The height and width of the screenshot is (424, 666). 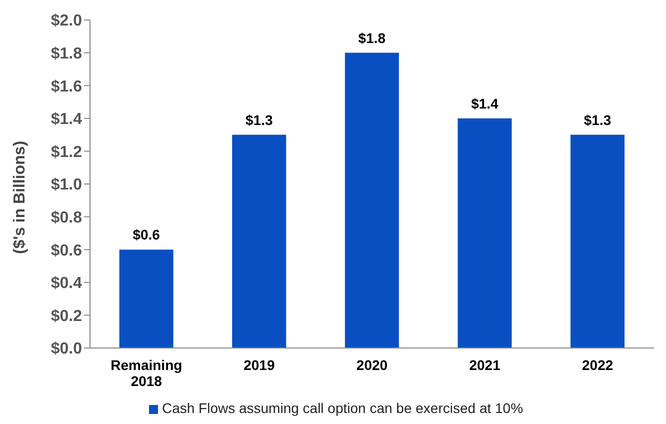 What do you see at coordinates (66, 283) in the screenshot?
I see `y-tick-label: $0.4` at bounding box center [66, 283].